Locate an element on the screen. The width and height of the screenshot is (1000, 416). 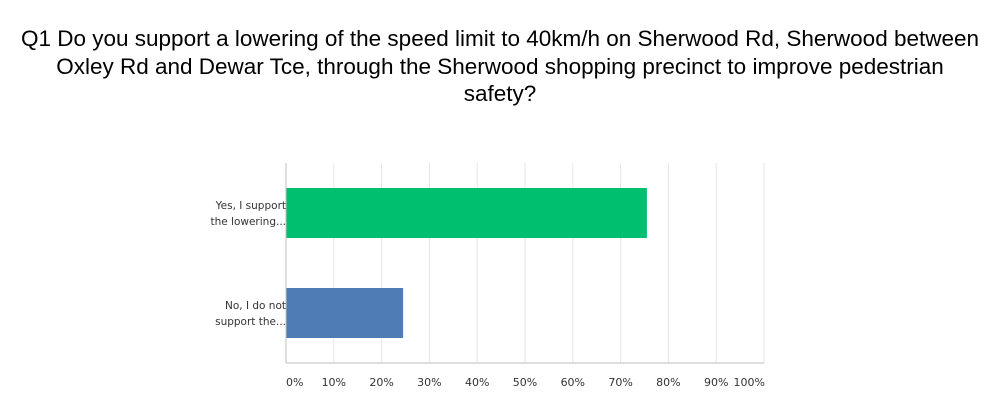
x-tick-label-40: 40% is located at coordinates (477, 382).